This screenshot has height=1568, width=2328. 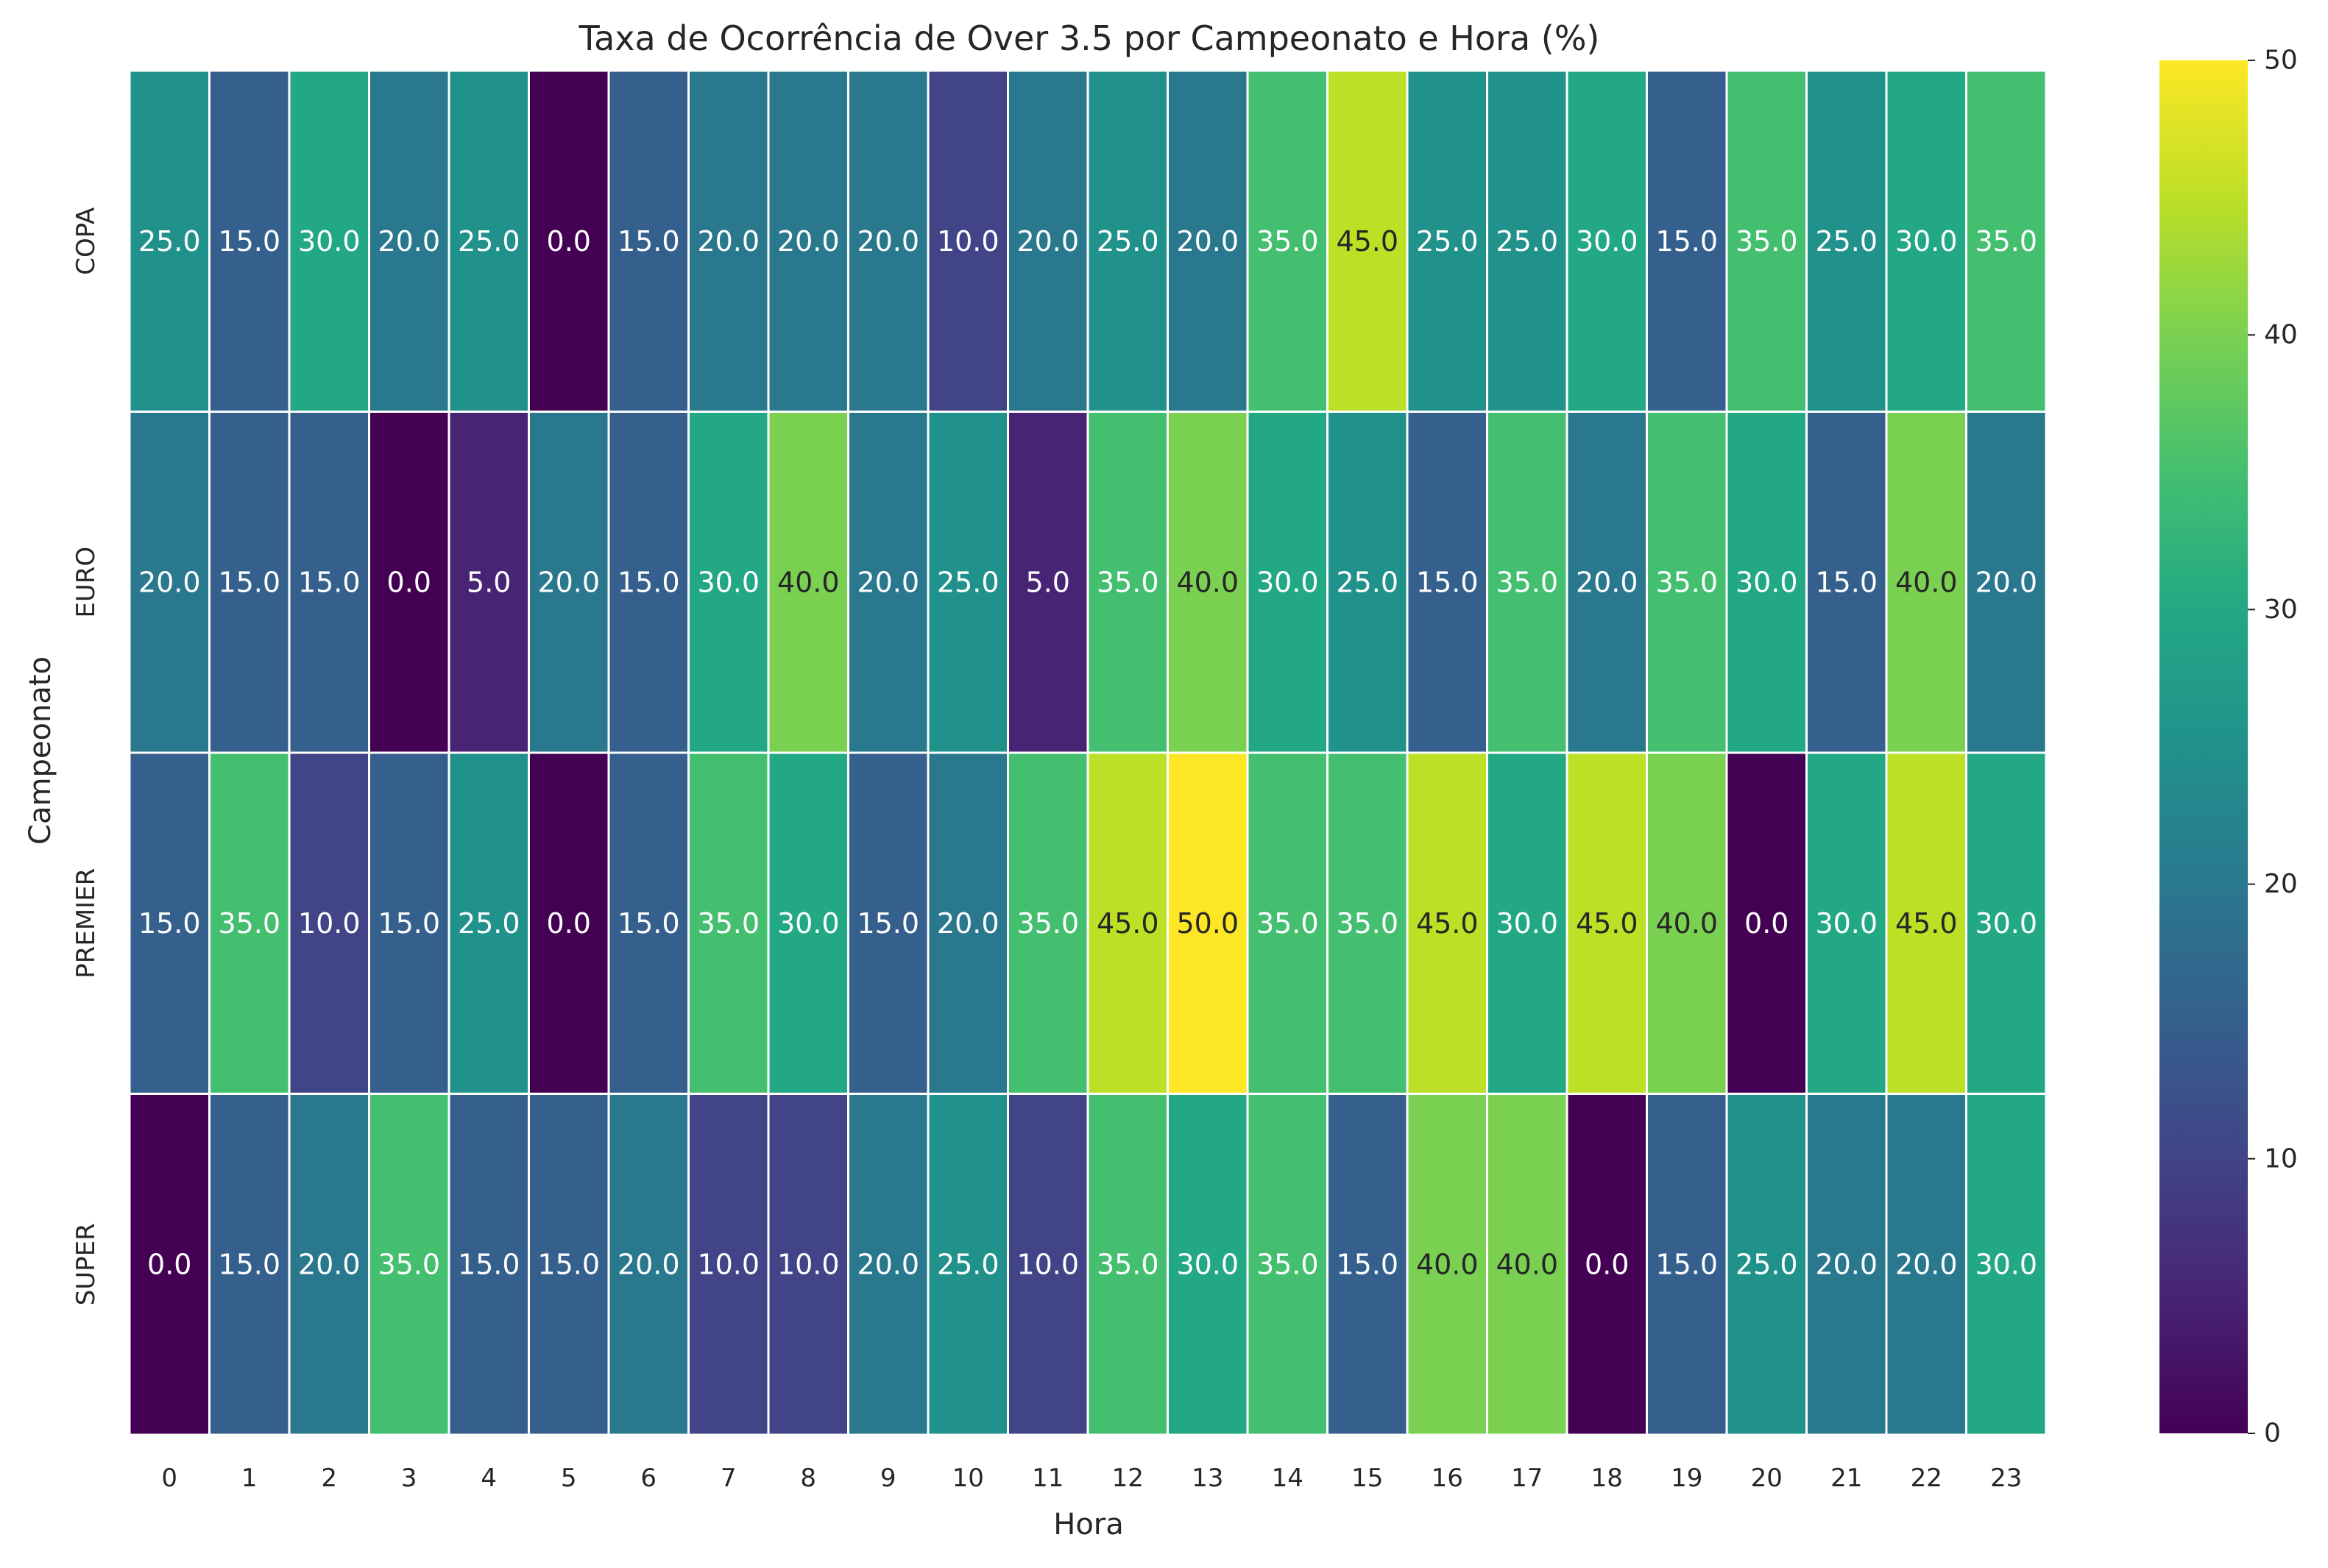 I want to click on x-axis-ticks: 0 1 2 3 4 5 6 7 8 9 10 11 12 13 14 15 16 17 18 19 20 21 22 23, so click(x=1091, y=1478).